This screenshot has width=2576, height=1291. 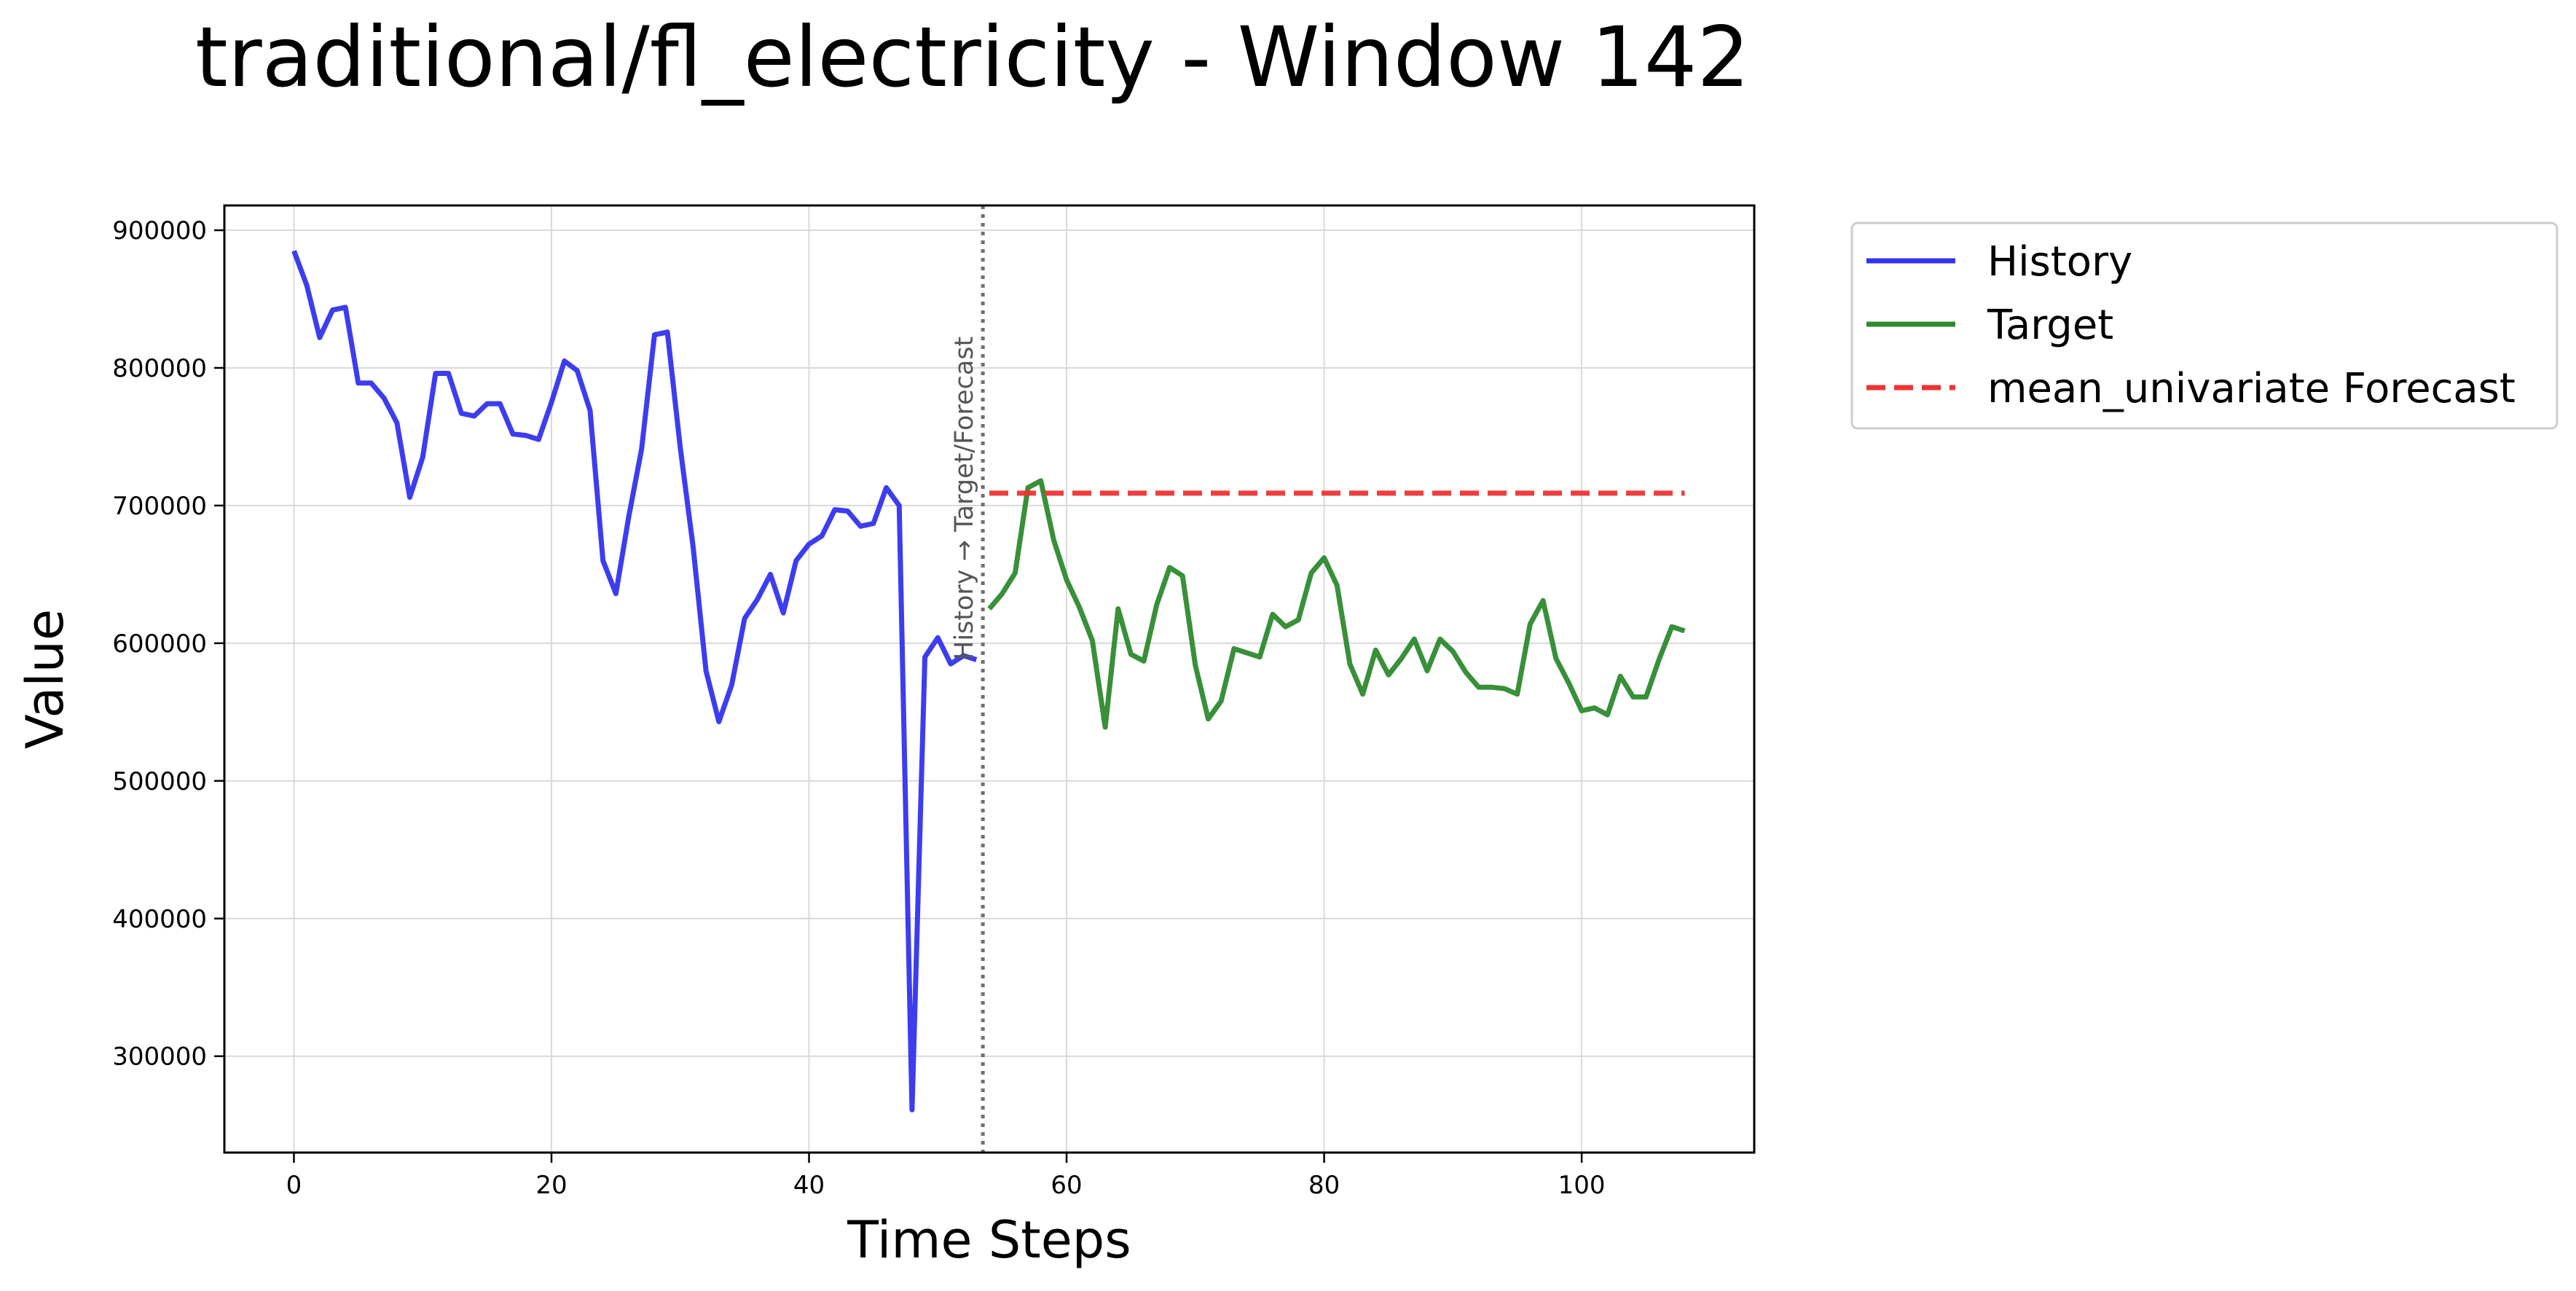 I want to click on x-axis-ticks: 0 20 40 60 80 100, so click(x=946, y=1176).